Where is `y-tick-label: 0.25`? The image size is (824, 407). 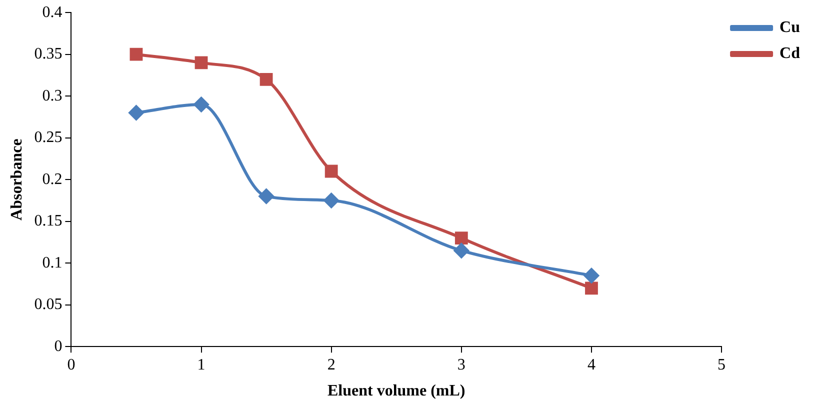
y-tick-label: 0.25 is located at coordinates (48, 137).